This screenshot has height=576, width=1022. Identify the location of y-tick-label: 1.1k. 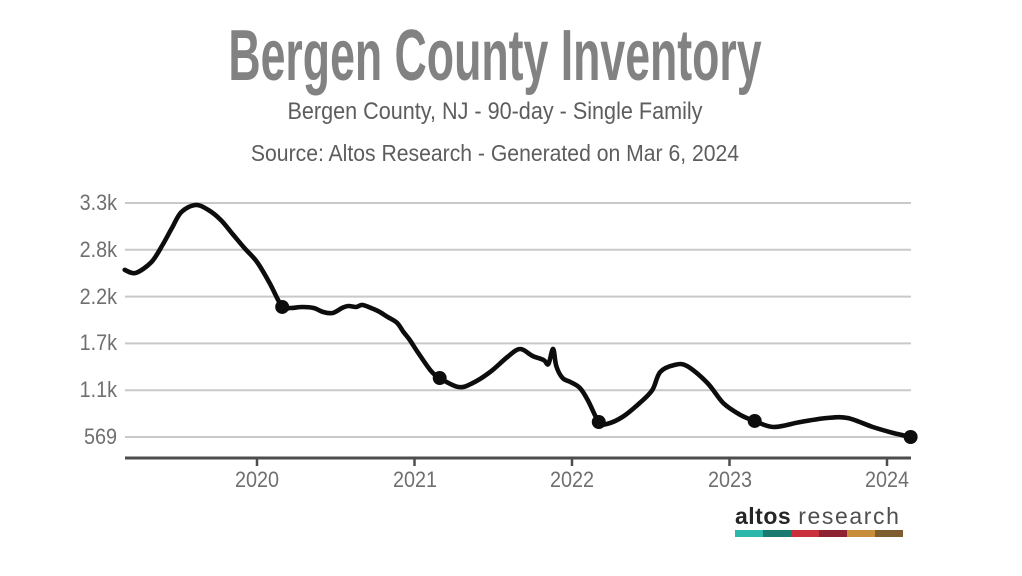
(98, 390).